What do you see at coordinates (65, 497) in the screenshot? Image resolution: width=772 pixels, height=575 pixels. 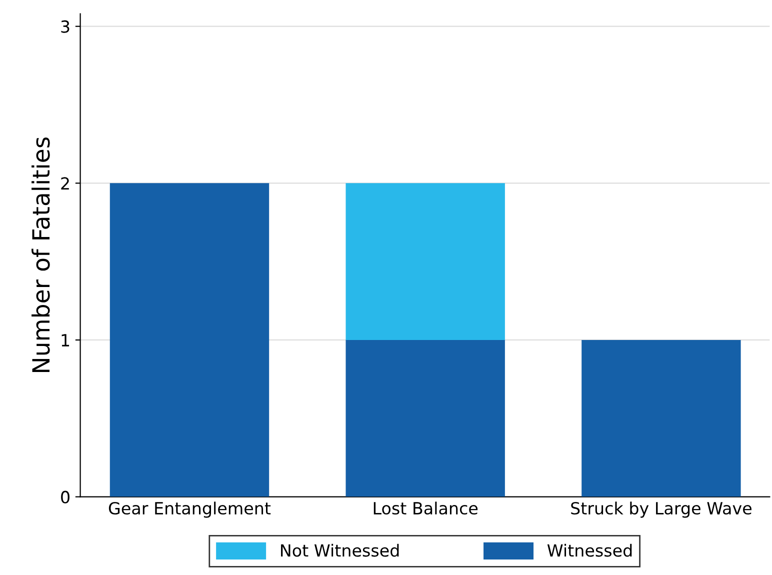 I see `y-tick-label: 0` at bounding box center [65, 497].